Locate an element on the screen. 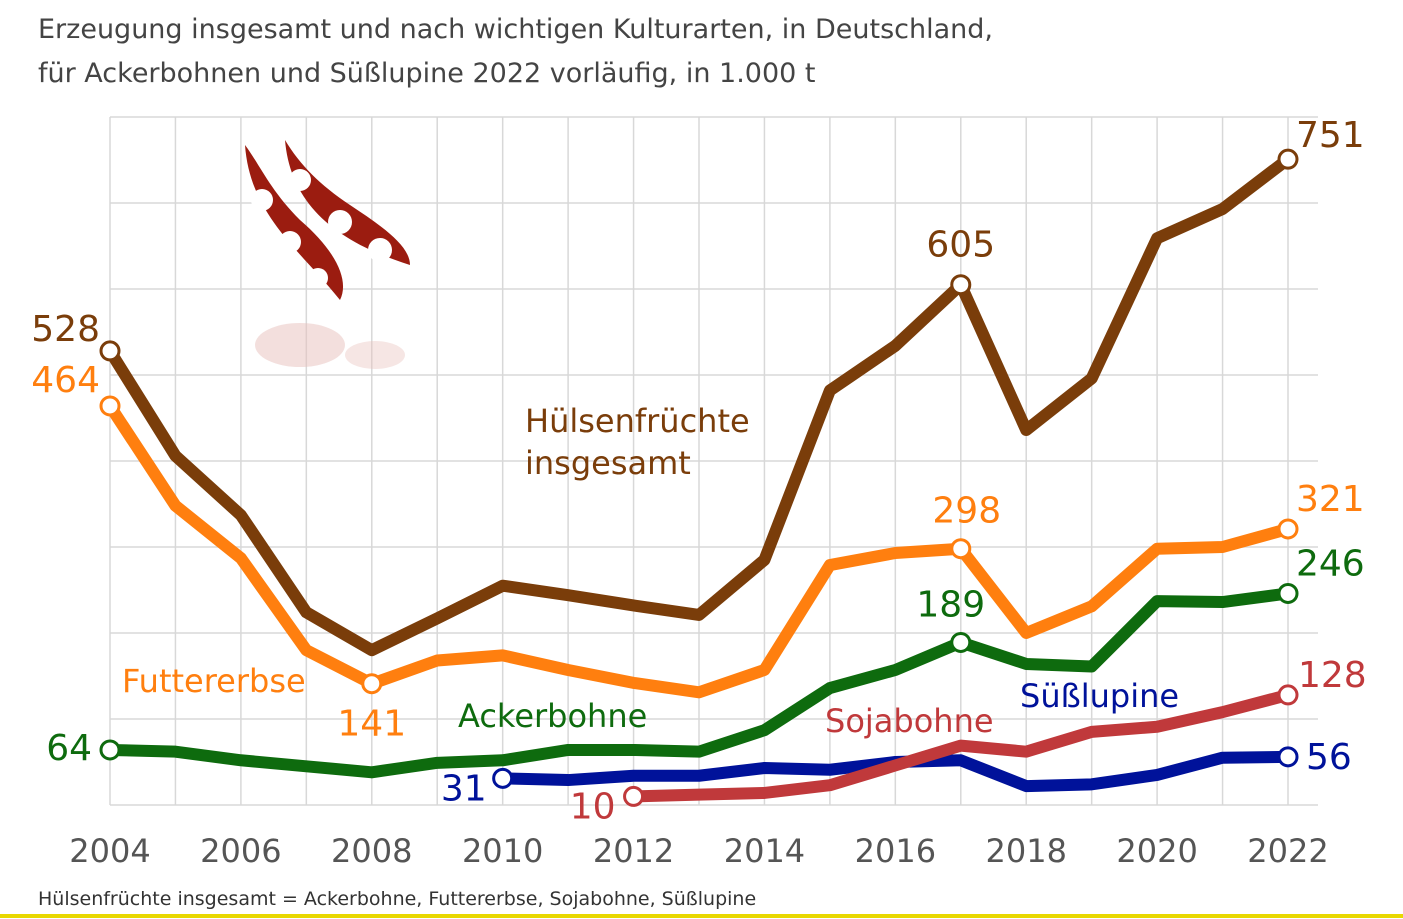 This screenshot has height=919, width=1403. x-tick-label: 2006 is located at coordinates (240, 851).